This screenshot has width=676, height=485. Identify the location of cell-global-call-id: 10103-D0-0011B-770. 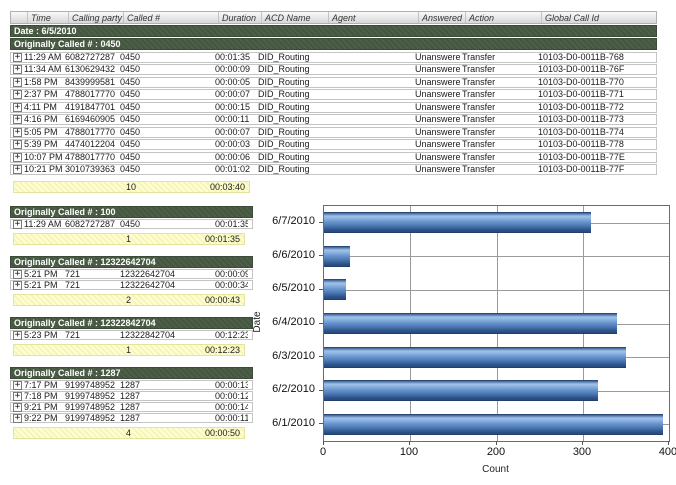
(581, 81).